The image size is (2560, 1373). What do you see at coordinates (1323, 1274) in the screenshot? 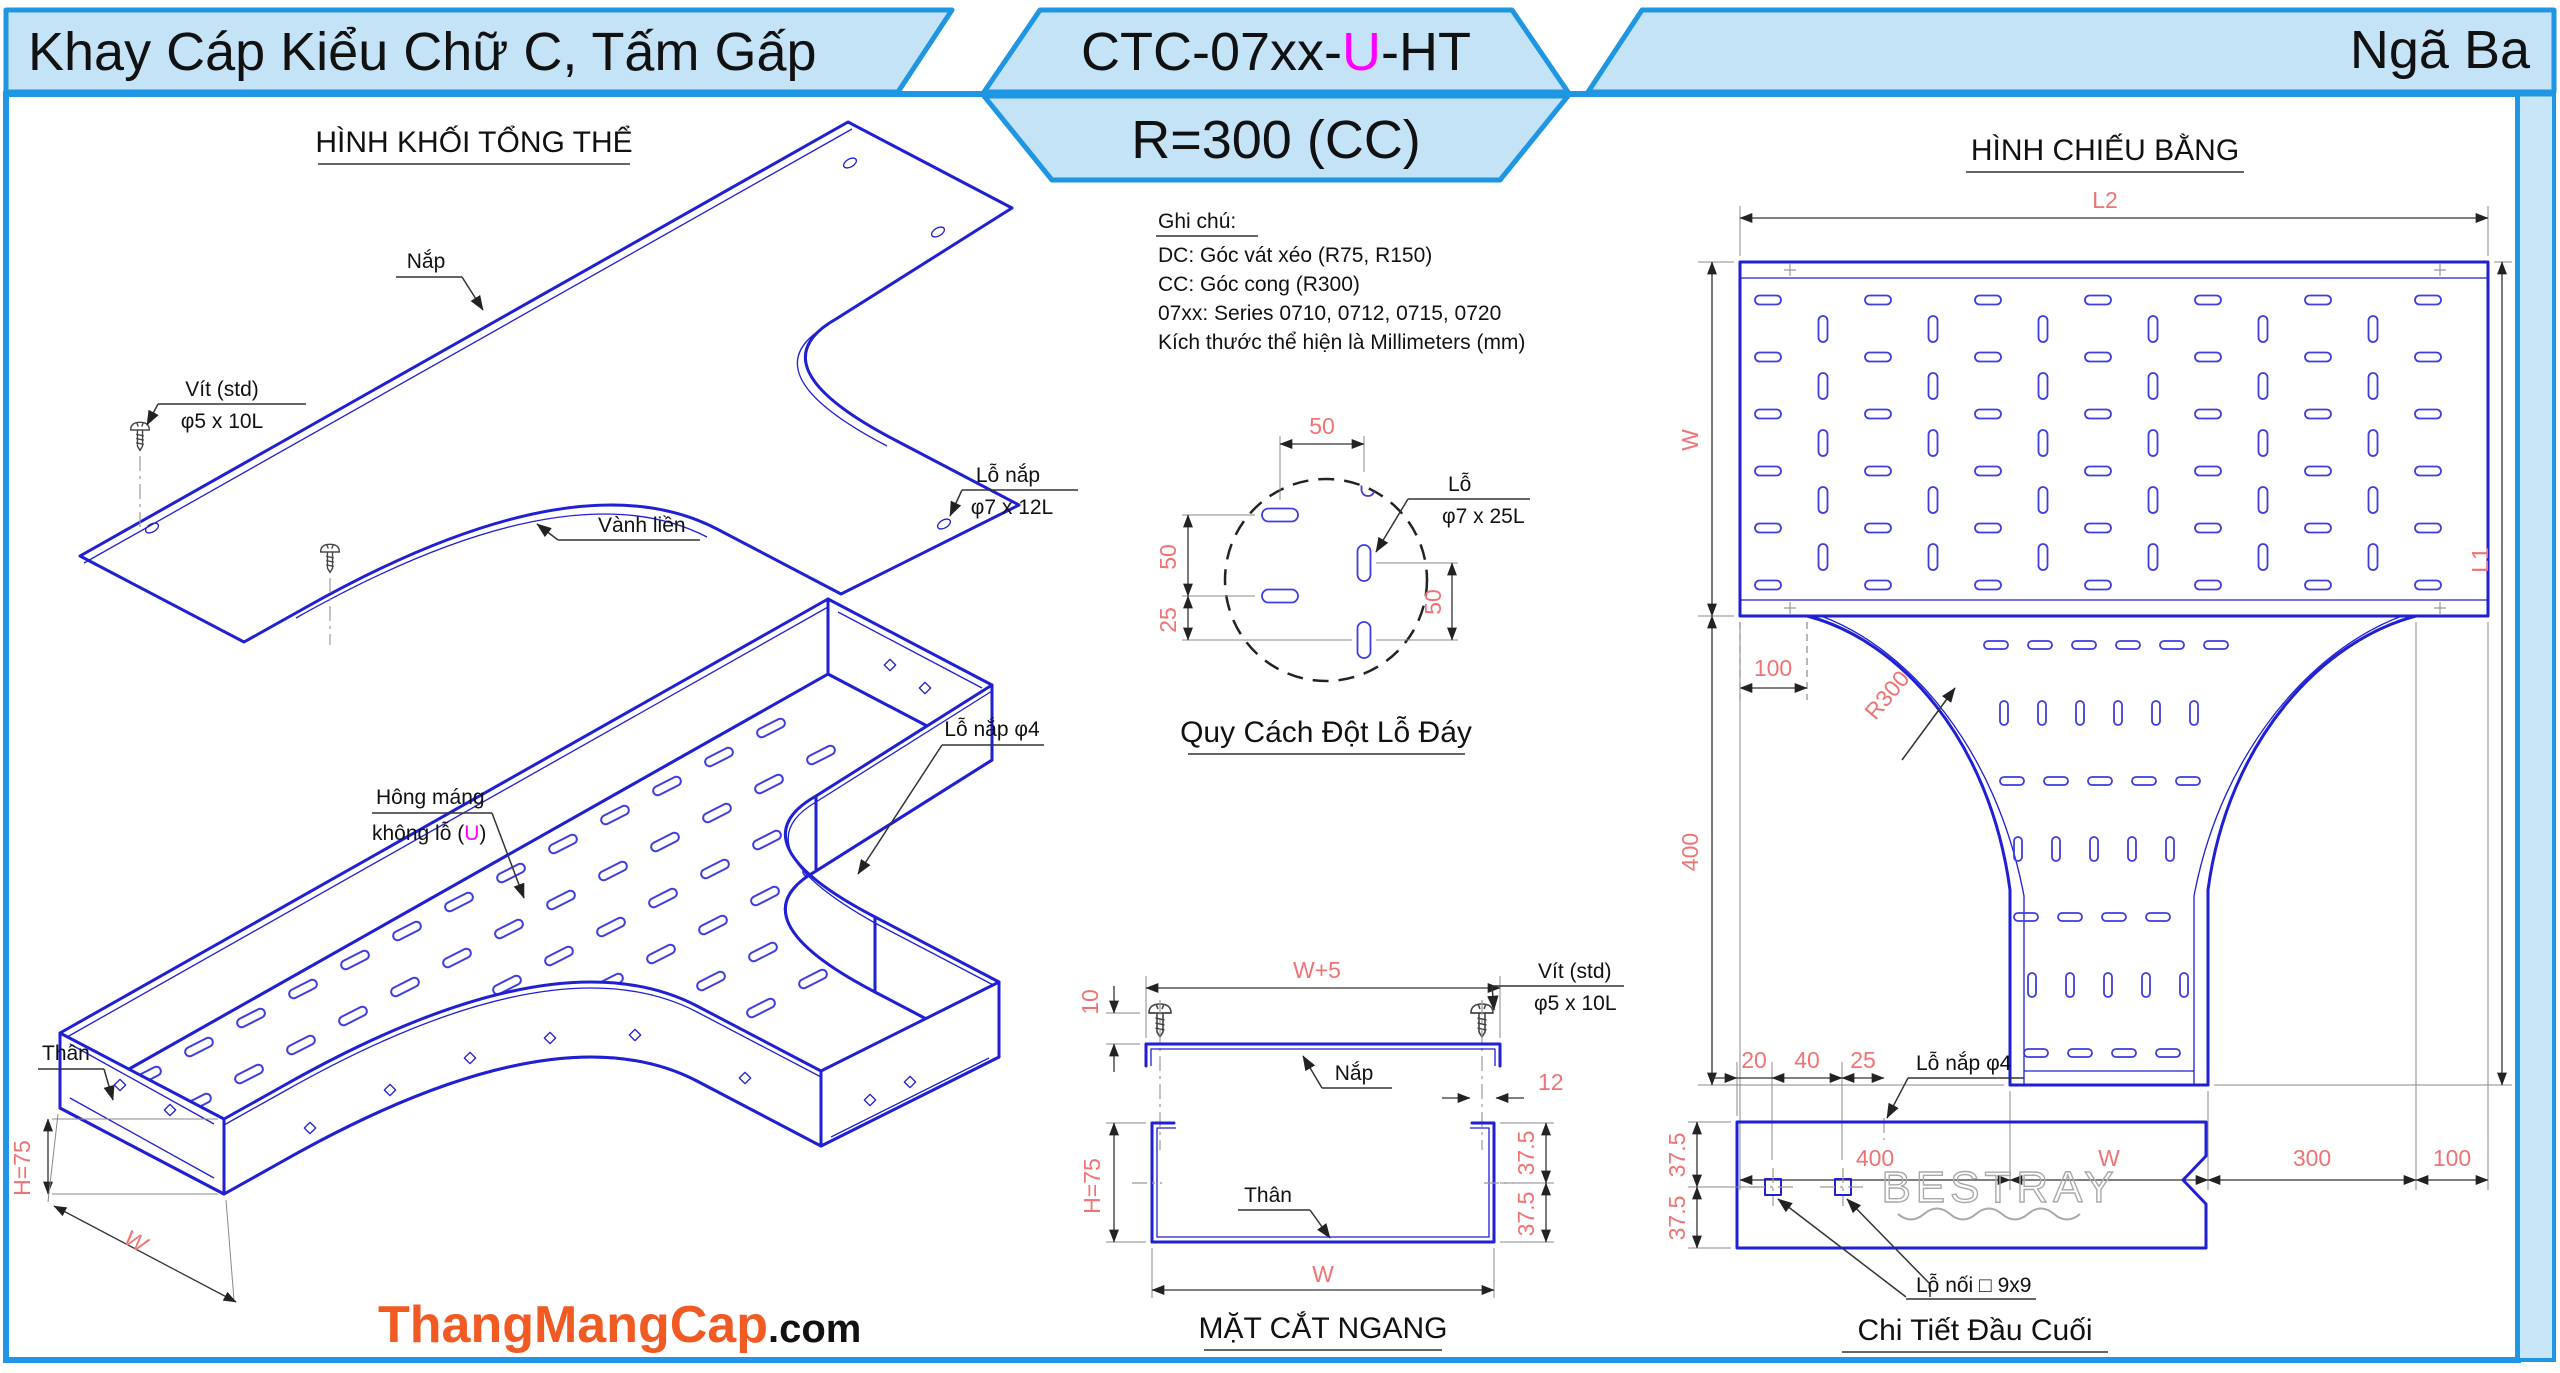
I see `section-dim-w: W` at bounding box center [1323, 1274].